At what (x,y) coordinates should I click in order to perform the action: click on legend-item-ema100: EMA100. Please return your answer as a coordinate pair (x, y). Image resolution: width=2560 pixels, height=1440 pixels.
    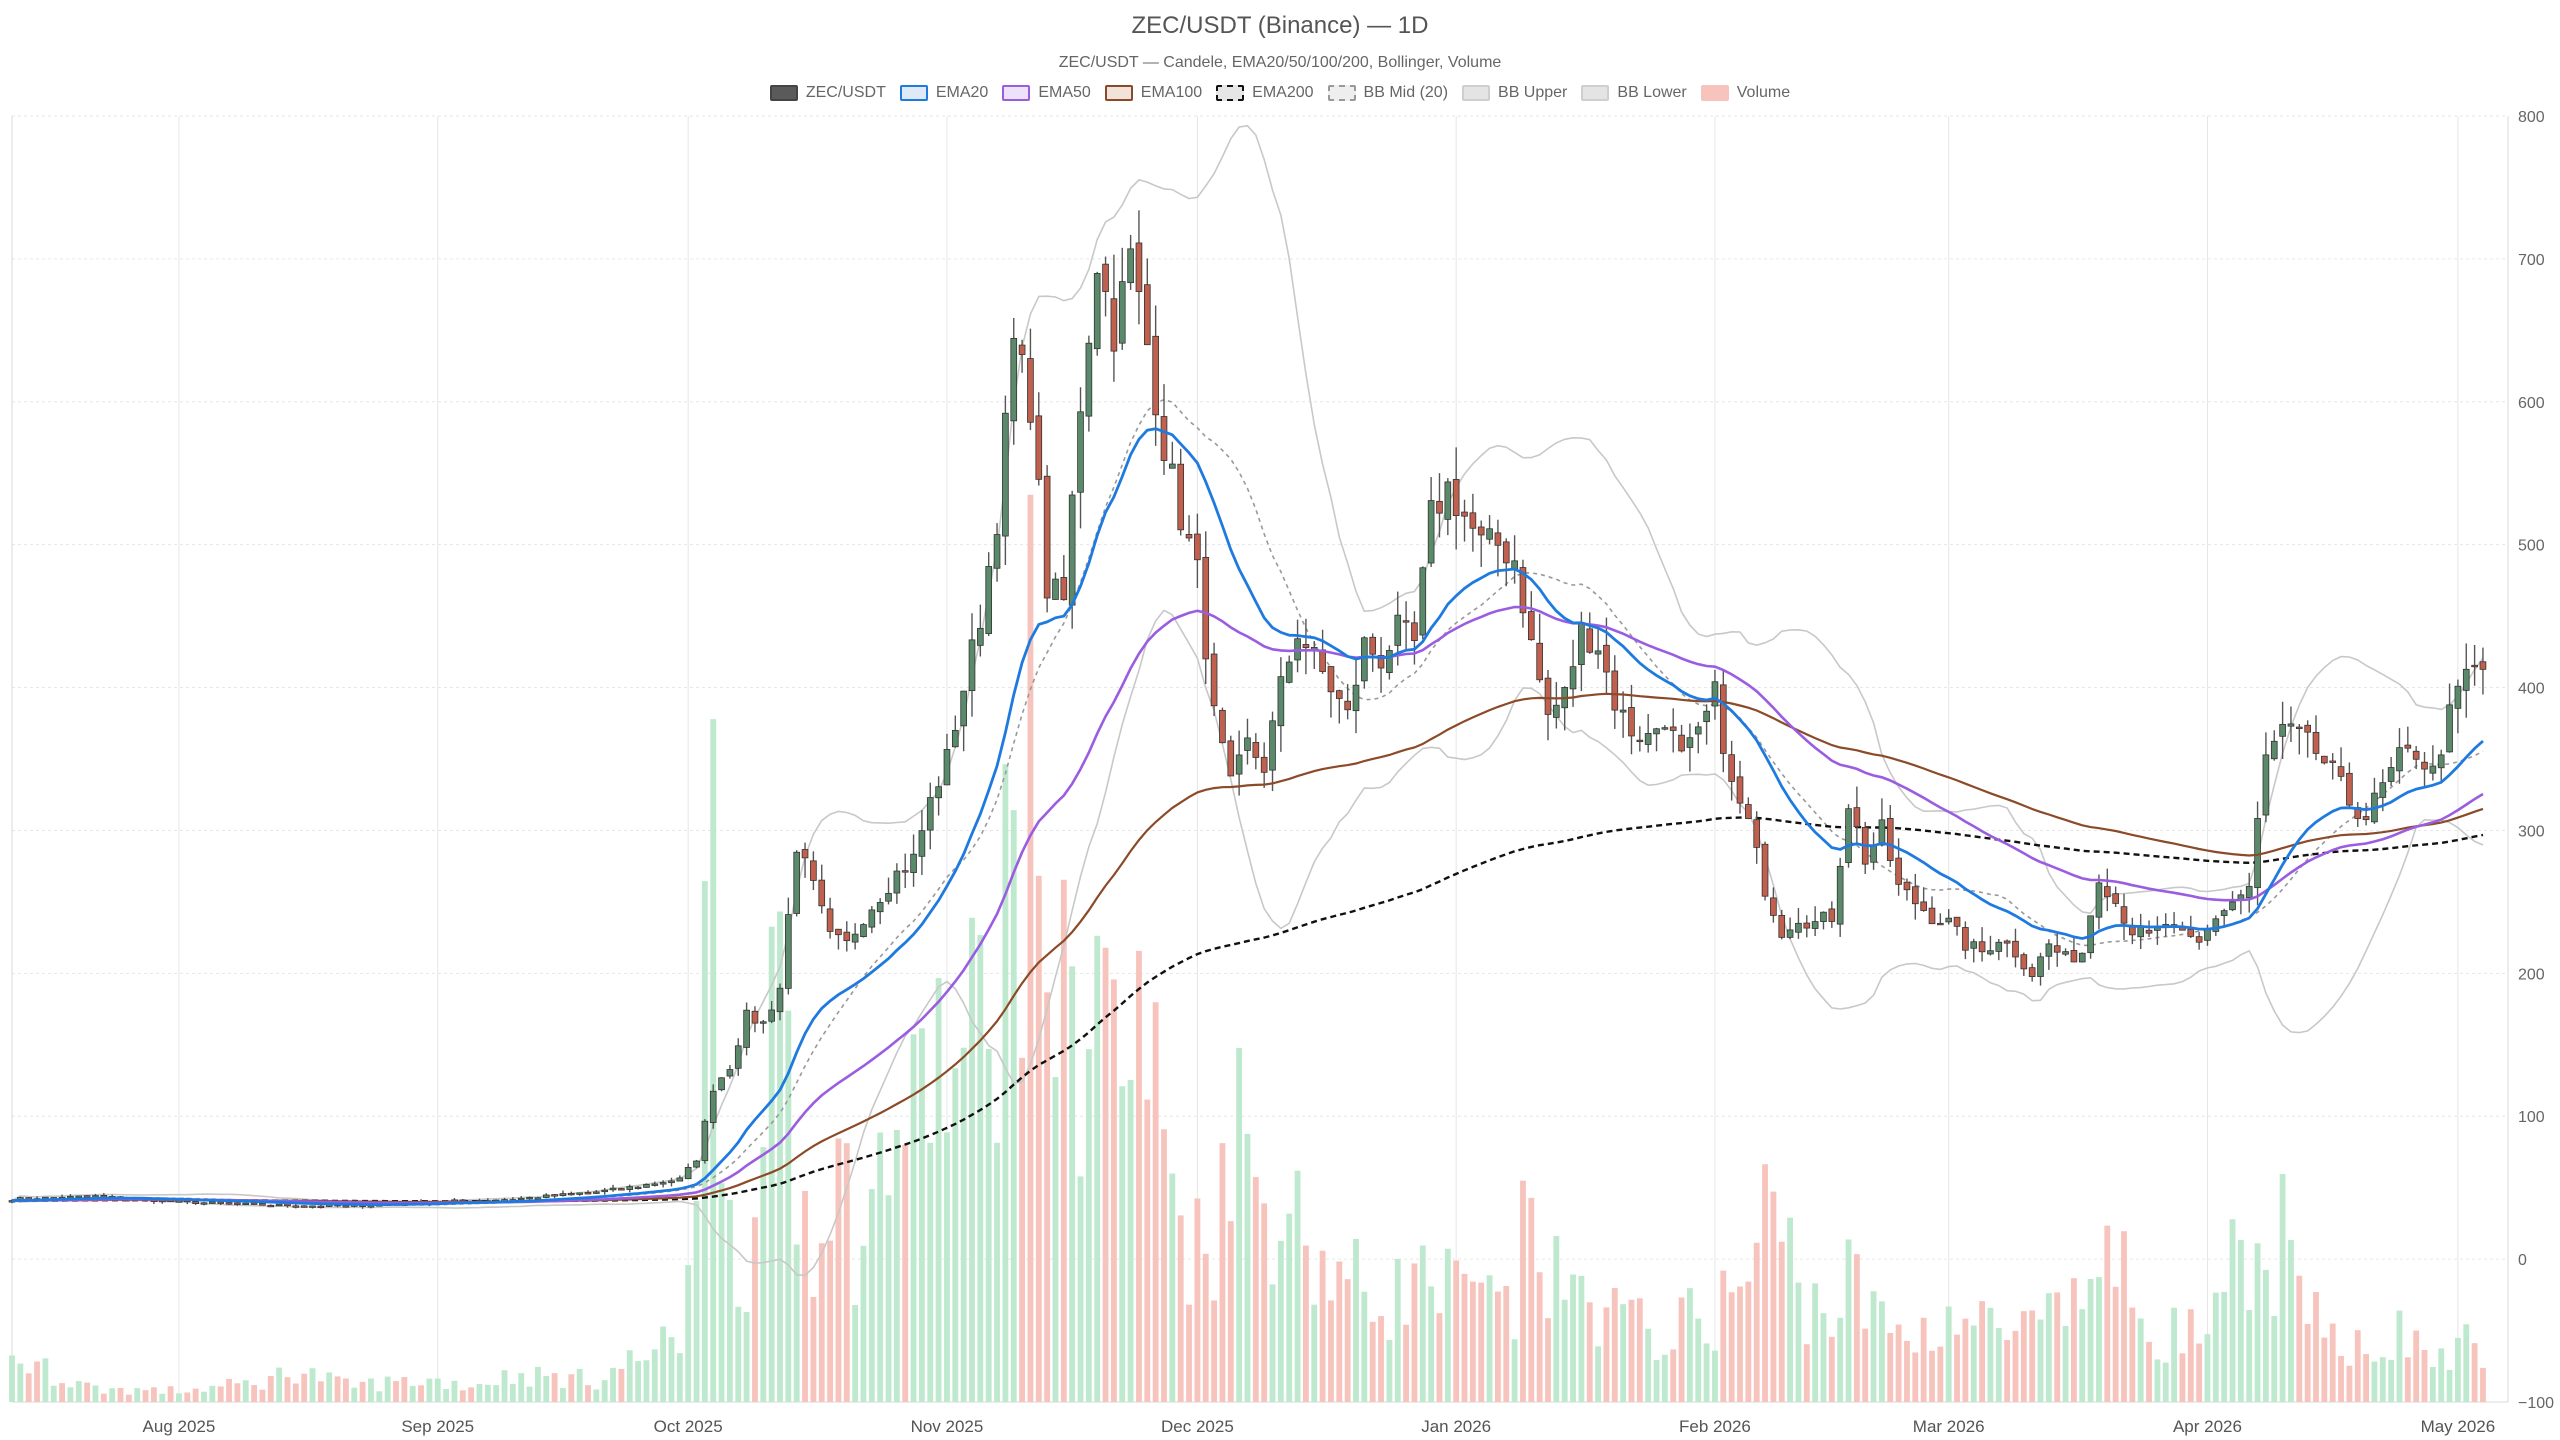
    Looking at the image, I should click on (1153, 93).